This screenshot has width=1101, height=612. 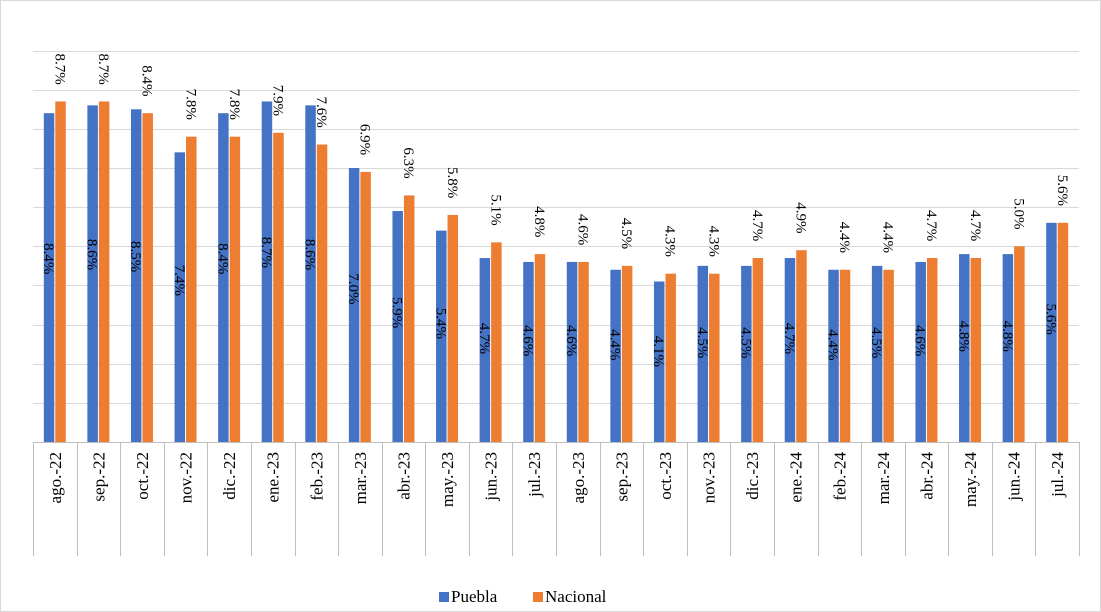 I want to click on data-label-puebla-5: 8.4%, so click(x=222, y=258).